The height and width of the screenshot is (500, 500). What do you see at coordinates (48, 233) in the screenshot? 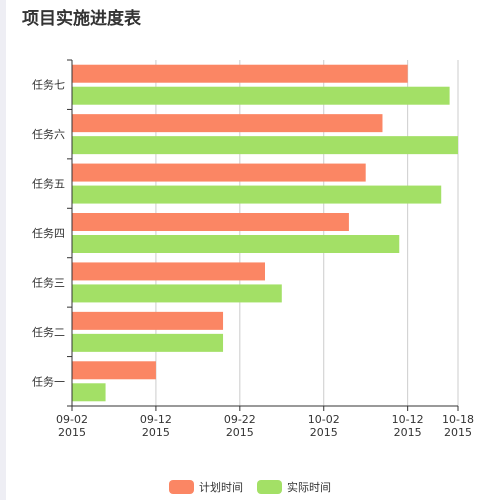
I see `y-tick-label: 任务四` at bounding box center [48, 233].